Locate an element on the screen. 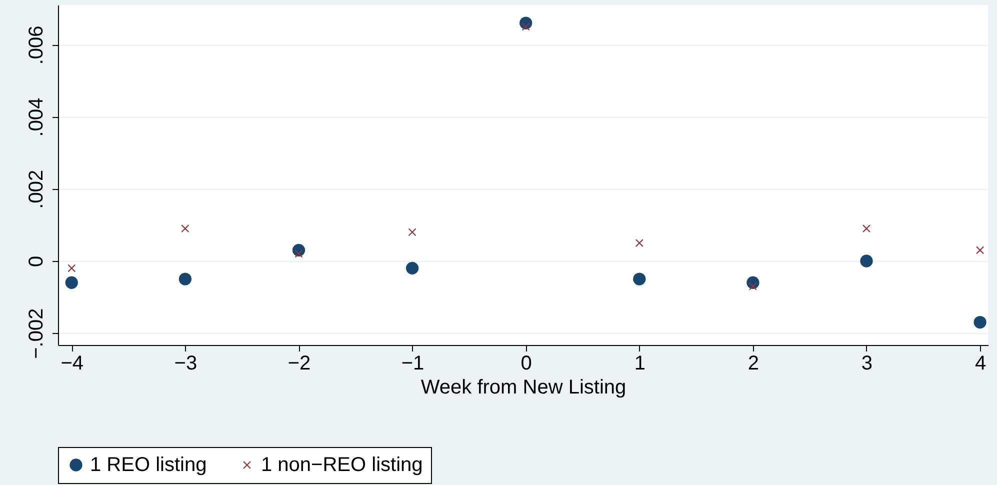 This screenshot has height=485, width=997. x-tick-label: −3 is located at coordinates (186, 363).